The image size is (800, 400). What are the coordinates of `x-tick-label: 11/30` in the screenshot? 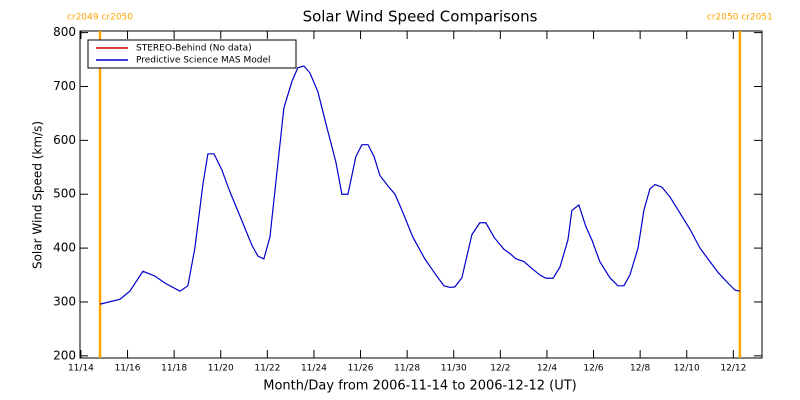 It's located at (454, 369).